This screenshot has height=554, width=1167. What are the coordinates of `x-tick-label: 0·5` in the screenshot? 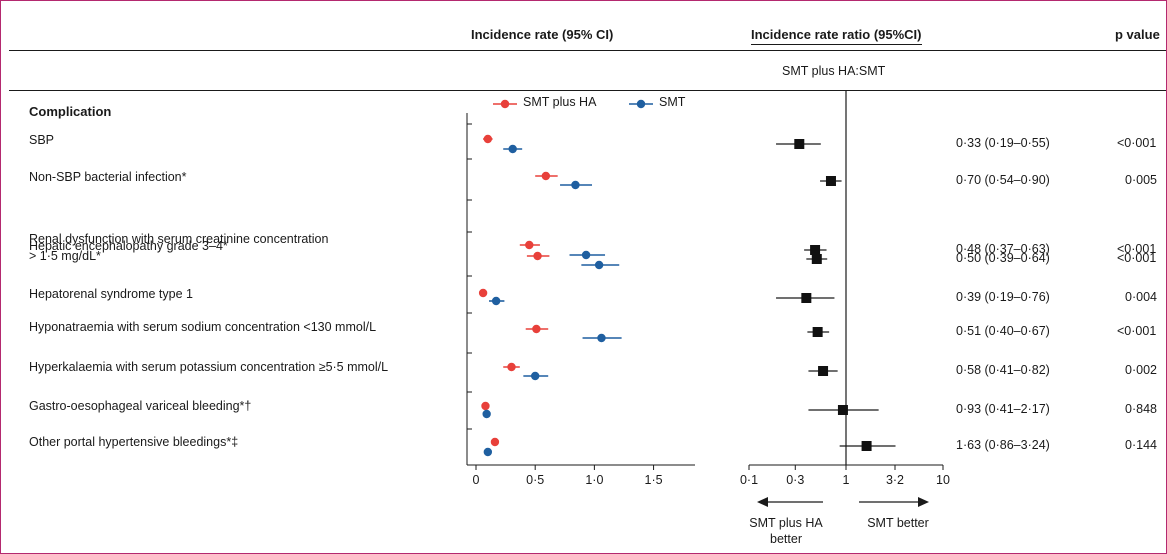 It's located at (535, 480).